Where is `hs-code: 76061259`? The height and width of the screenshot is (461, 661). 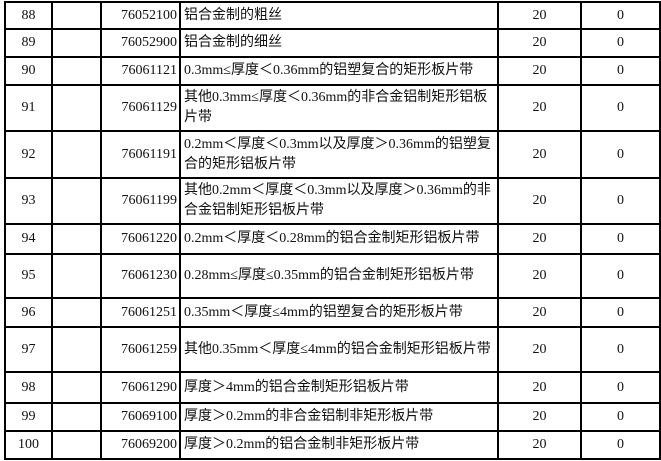
hs-code: 76061259 is located at coordinates (140, 349).